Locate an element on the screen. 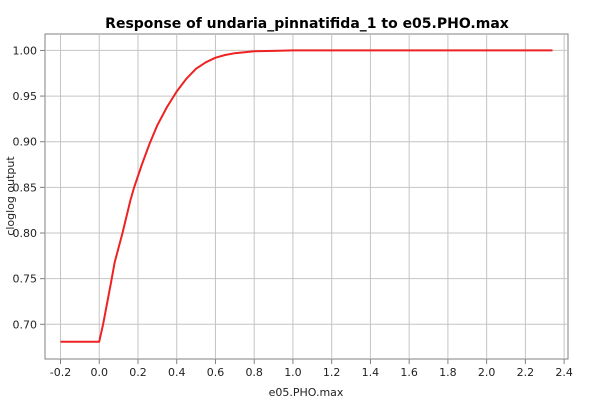 This screenshot has width=600, height=400. x-tick-label: 1.2 is located at coordinates (332, 372).